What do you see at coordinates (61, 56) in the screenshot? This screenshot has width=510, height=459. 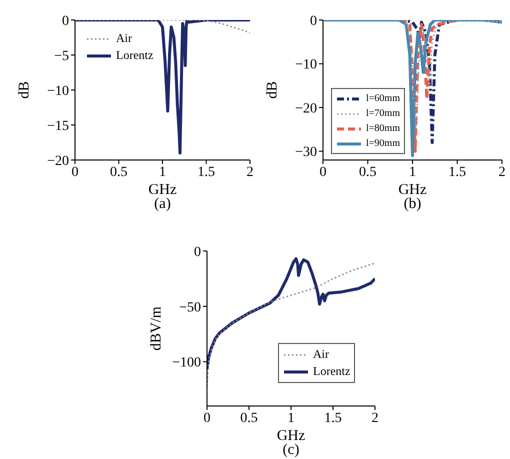 I see `y-tick-label: −5` at bounding box center [61, 56].